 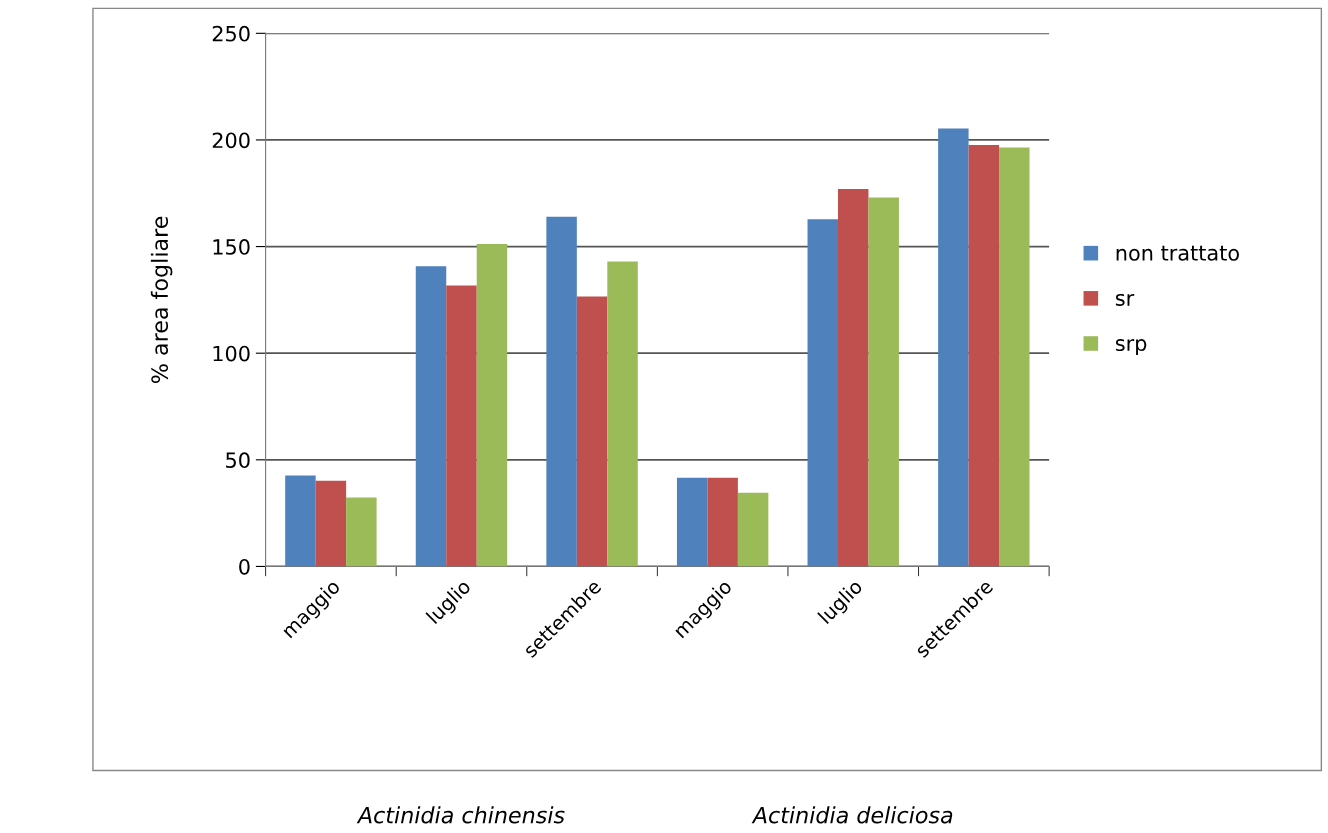 I want to click on y-tick-label: 0, so click(x=244, y=566).